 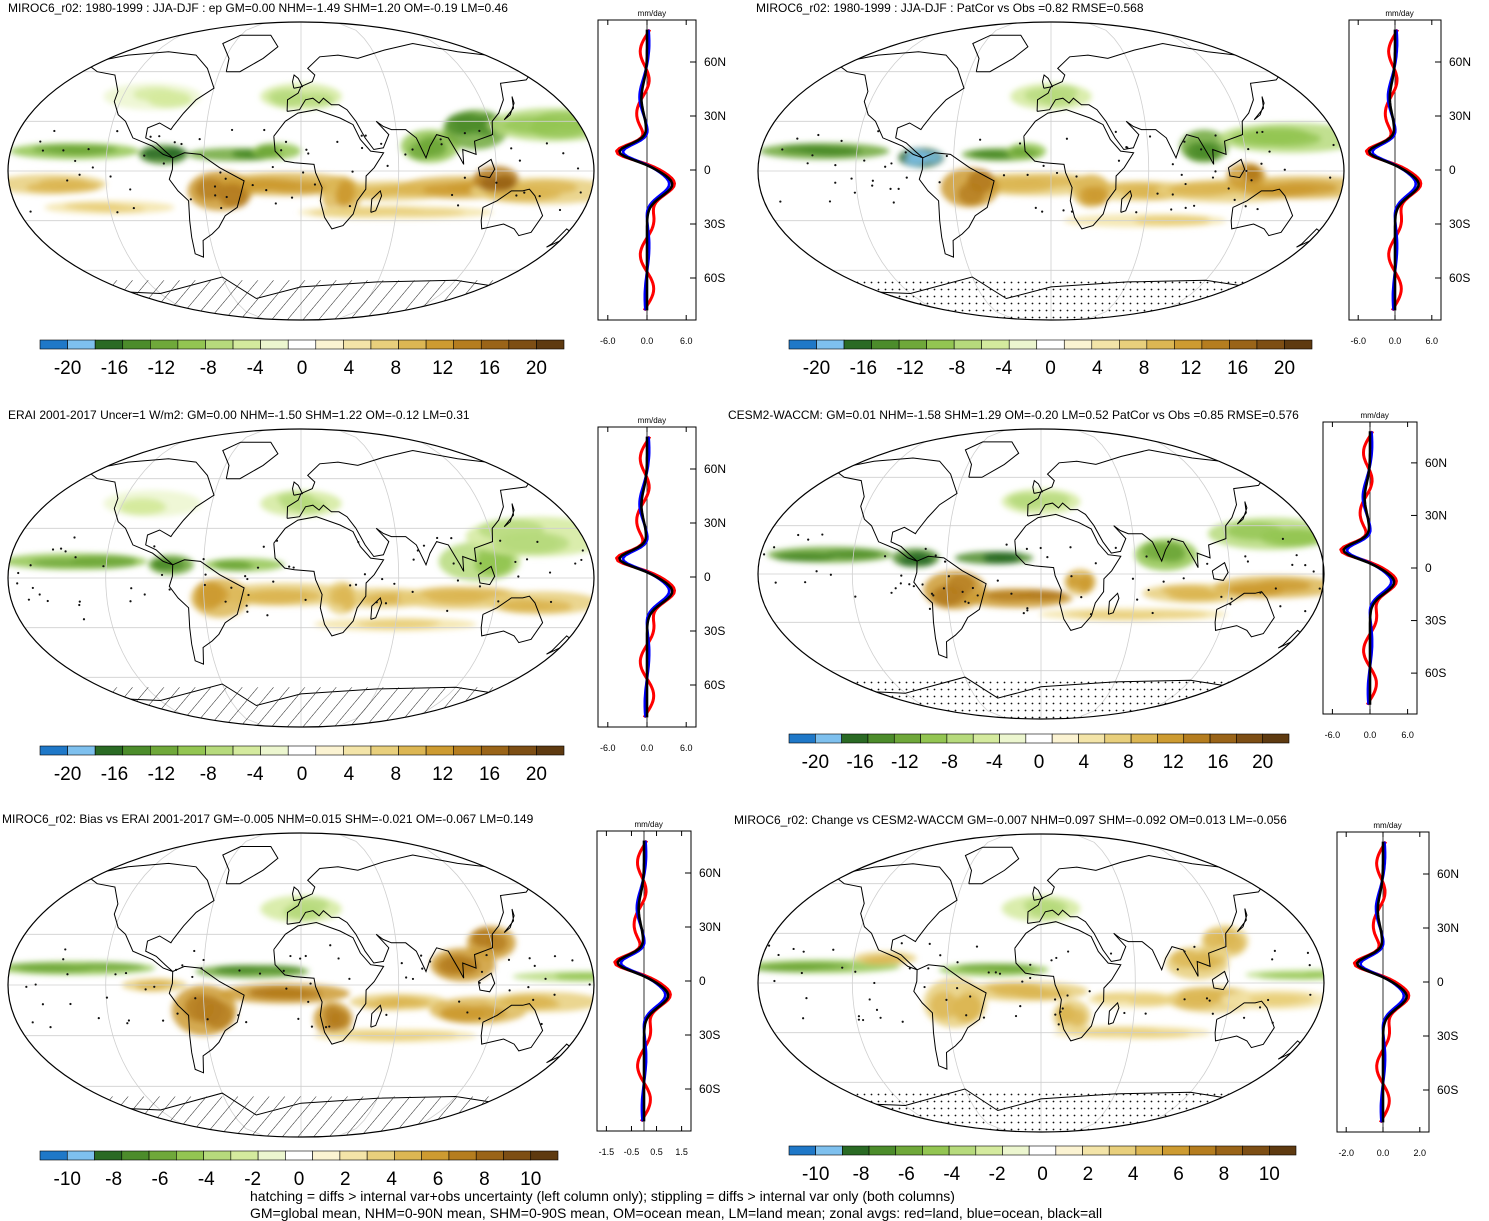 What do you see at coordinates (643, 981) in the screenshot?
I see `zonal-line-all` at bounding box center [643, 981].